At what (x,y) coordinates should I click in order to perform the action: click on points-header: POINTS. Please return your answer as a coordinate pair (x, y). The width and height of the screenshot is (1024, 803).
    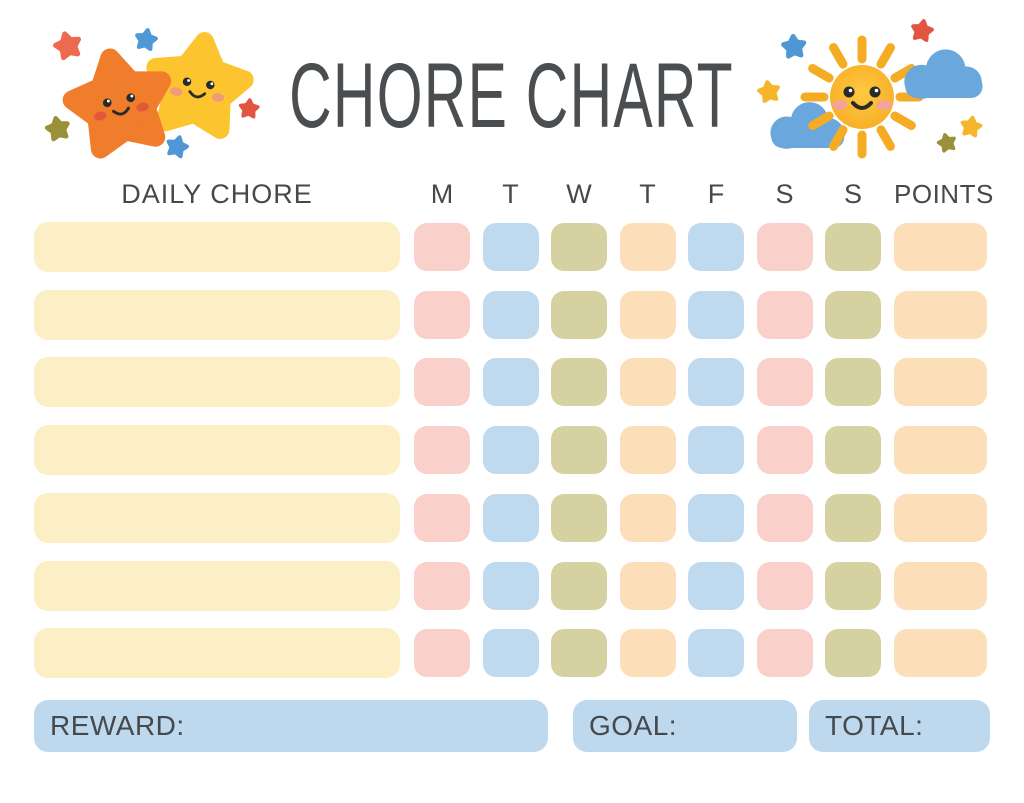
    Looking at the image, I should click on (944, 194).